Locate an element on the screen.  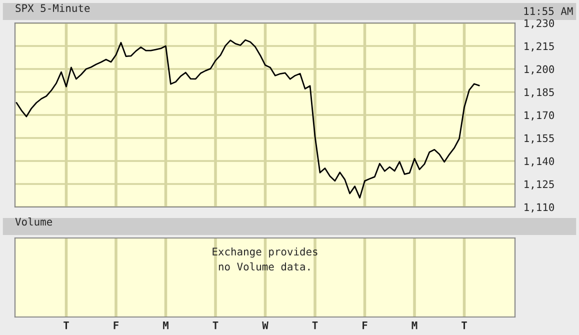
text: Volume is located at coordinates (33, 222).